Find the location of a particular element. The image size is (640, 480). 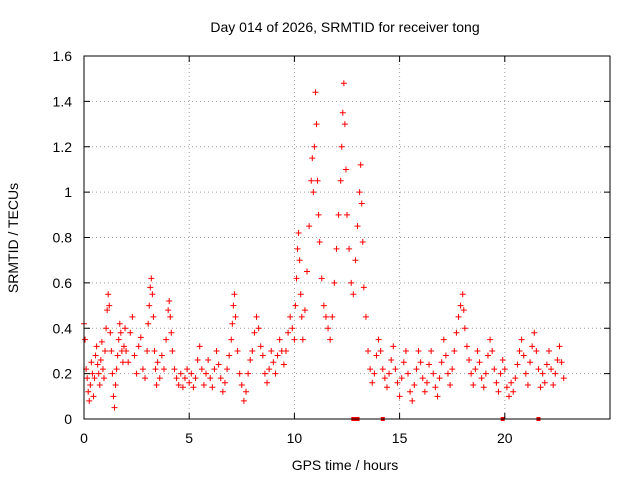

x-tick-label: 5 is located at coordinates (189, 438).